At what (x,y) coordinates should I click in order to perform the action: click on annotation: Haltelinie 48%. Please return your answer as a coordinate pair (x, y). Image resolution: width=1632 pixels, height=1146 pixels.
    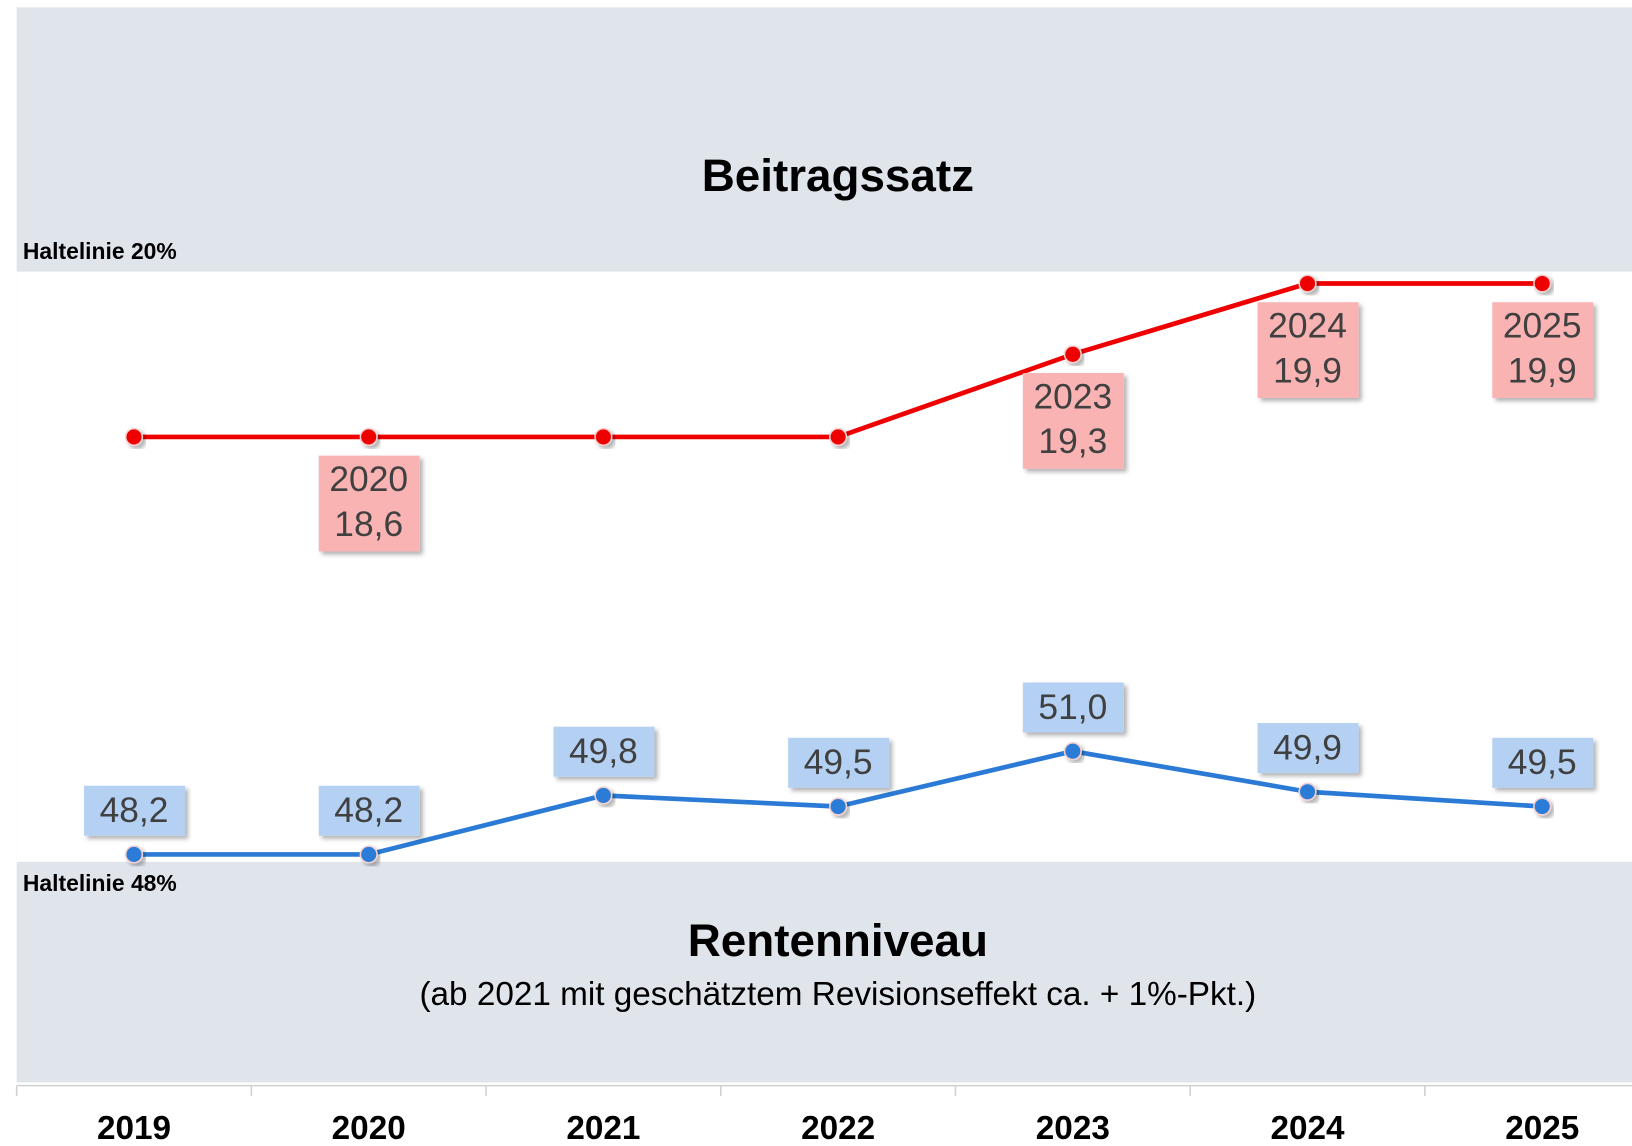
    Looking at the image, I should click on (100, 883).